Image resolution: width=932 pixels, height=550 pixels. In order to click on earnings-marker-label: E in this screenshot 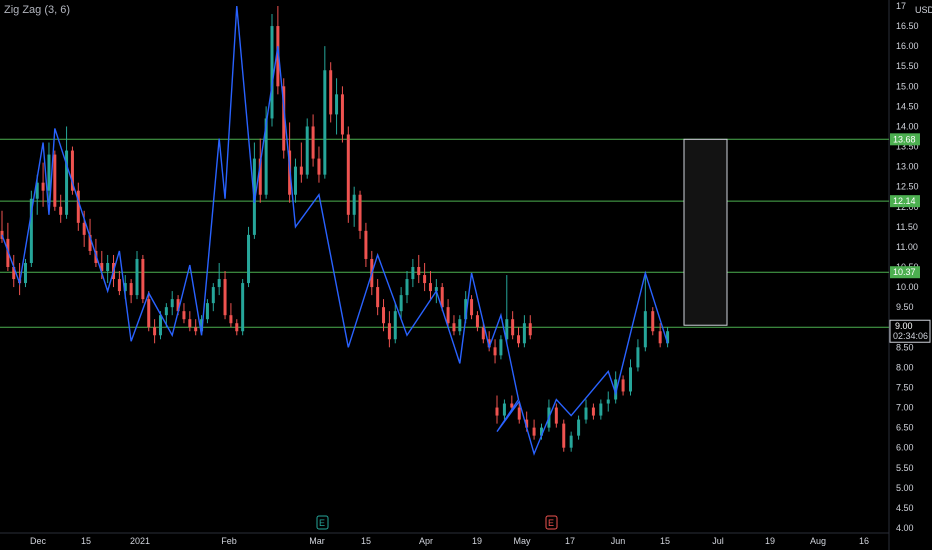, I will do `click(322, 523)`.